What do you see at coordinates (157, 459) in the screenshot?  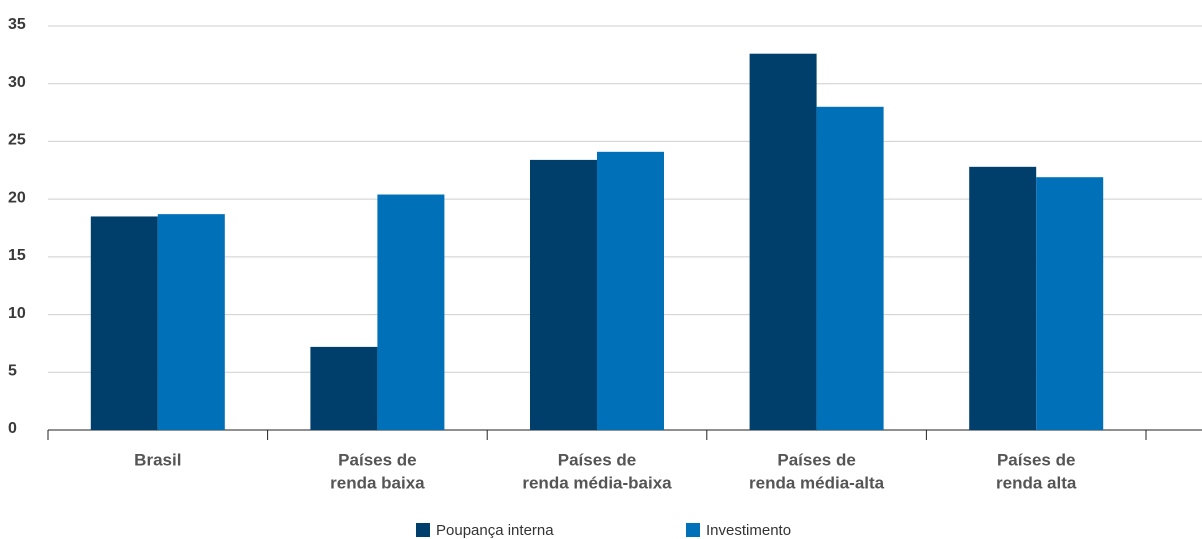 I see `x-tick-label: Brasil` at bounding box center [157, 459].